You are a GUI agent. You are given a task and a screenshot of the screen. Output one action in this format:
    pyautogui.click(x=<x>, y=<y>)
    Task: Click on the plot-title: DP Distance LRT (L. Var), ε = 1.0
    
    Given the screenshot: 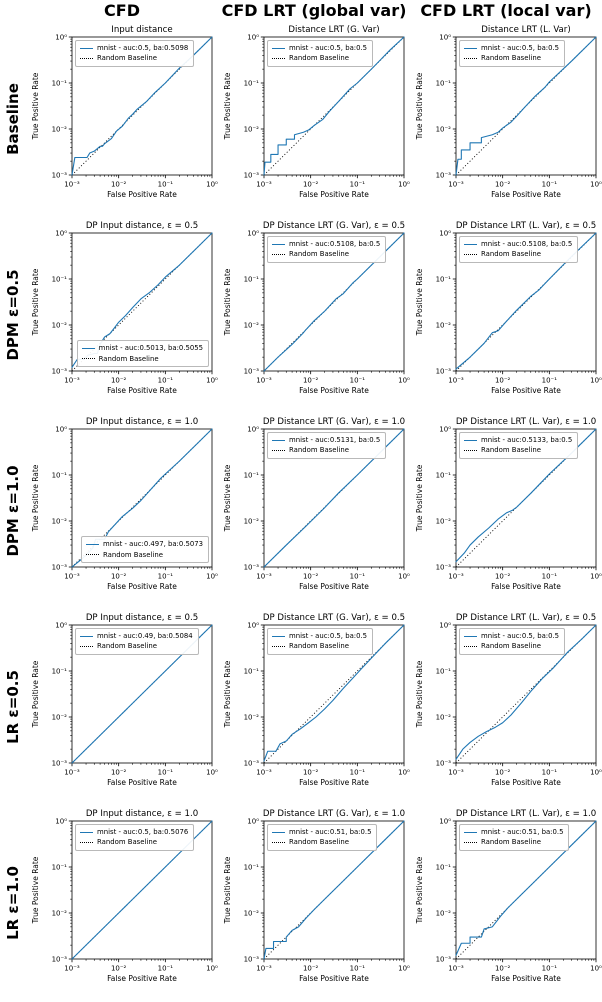 What is the action you would take?
    pyautogui.click(x=526, y=422)
    